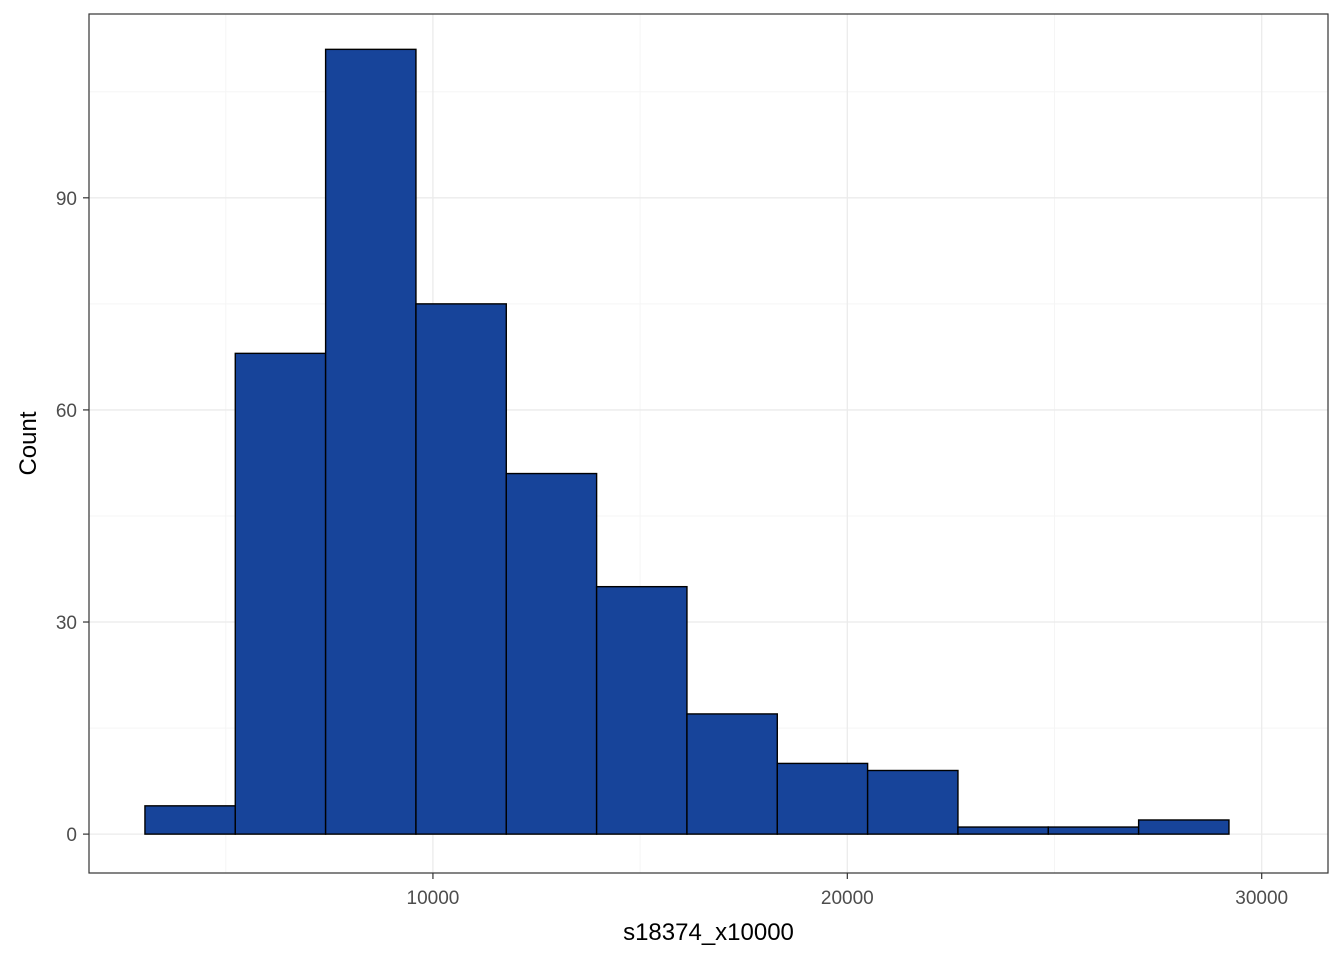  I want to click on y-tick-label-0: 0, so click(71, 835).